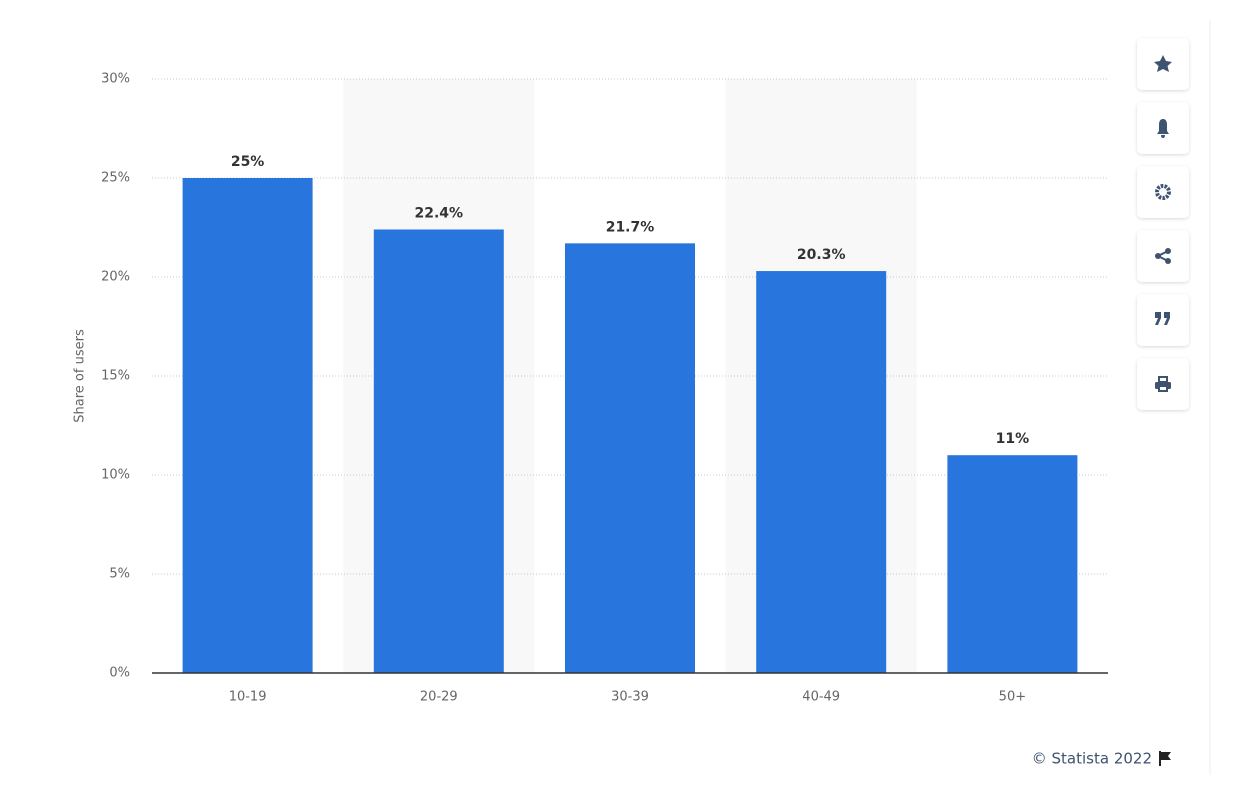 The width and height of the screenshot is (1240, 804). I want to click on y-tick-label: 30%, so click(115, 79).